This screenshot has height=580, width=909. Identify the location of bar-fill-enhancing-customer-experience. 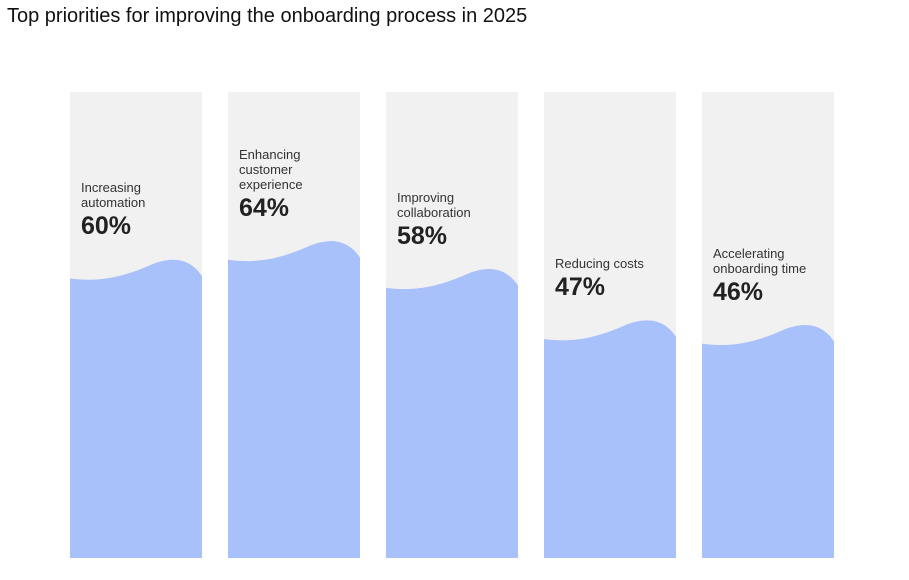
(294, 399).